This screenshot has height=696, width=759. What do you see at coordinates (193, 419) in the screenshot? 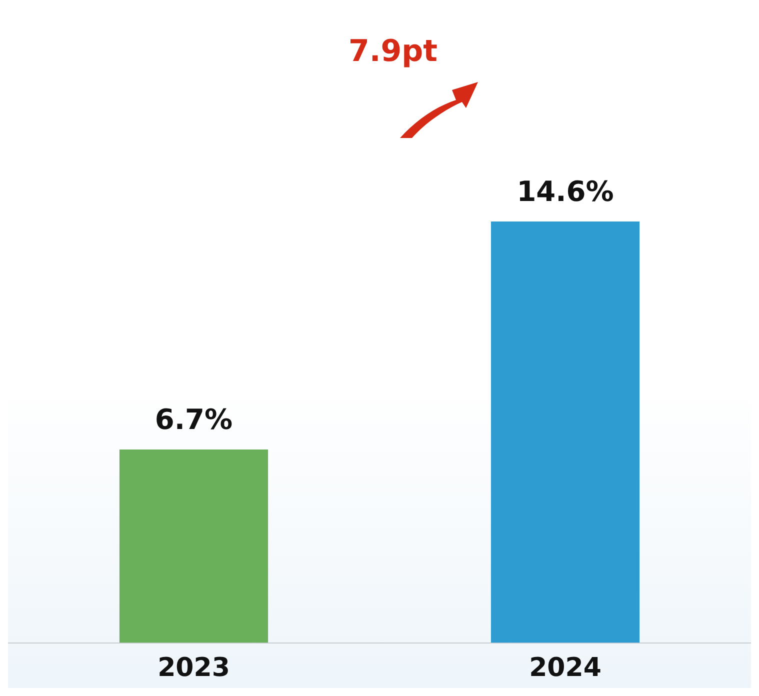
I see `data-label: 6.7%` at bounding box center [193, 419].